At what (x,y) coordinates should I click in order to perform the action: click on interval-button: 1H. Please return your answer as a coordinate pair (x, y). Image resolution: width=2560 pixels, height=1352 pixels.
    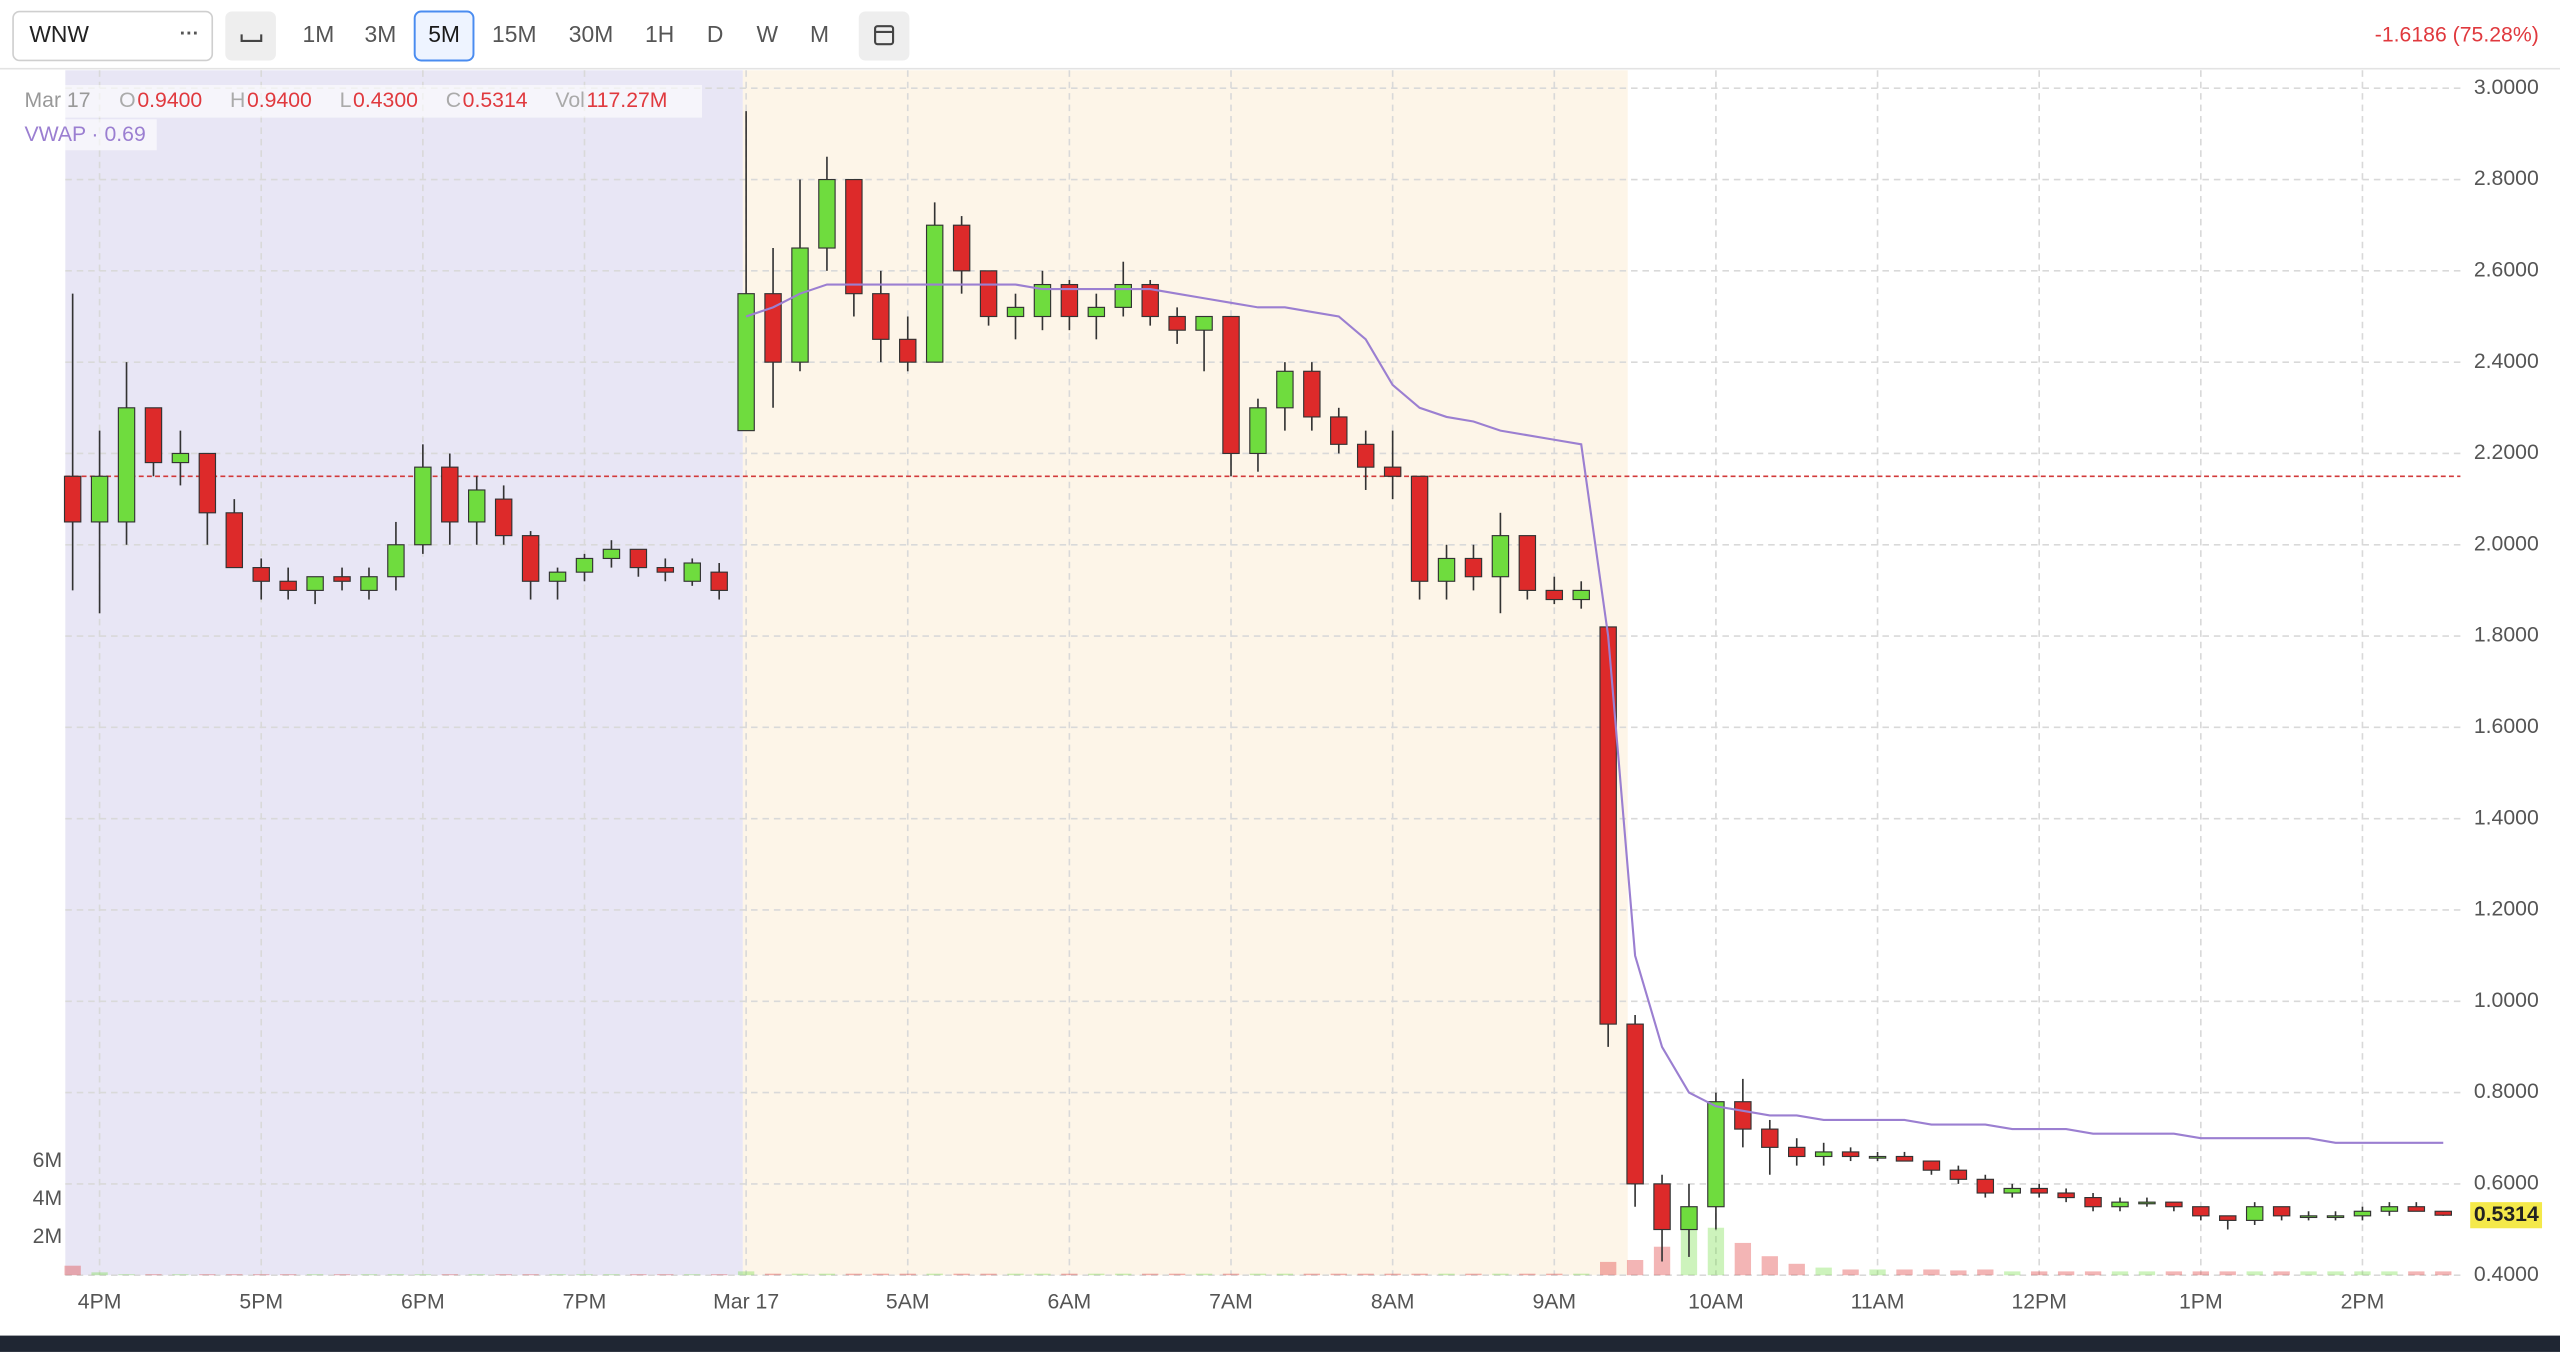
    Looking at the image, I should click on (659, 34).